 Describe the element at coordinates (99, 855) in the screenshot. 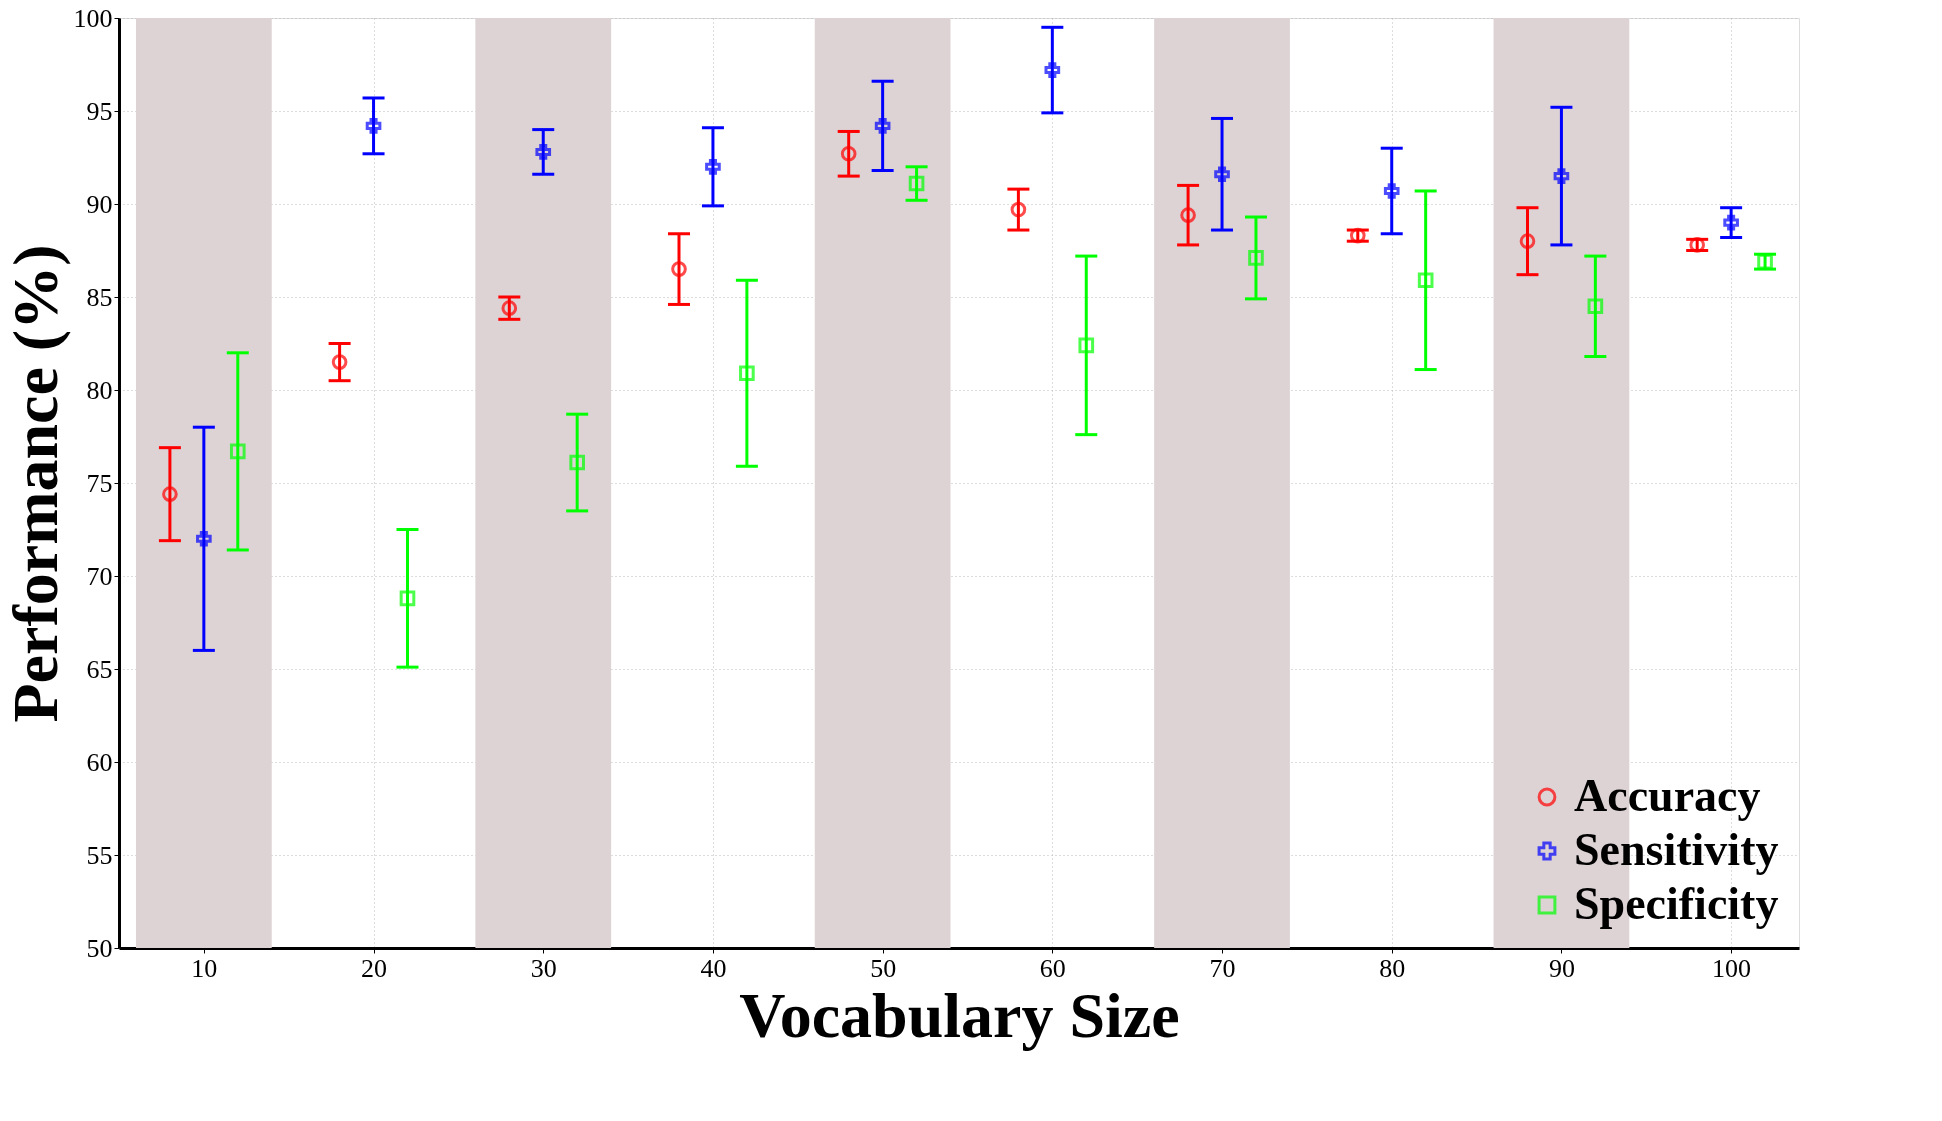

I see `y-tick-label: 55` at that location.